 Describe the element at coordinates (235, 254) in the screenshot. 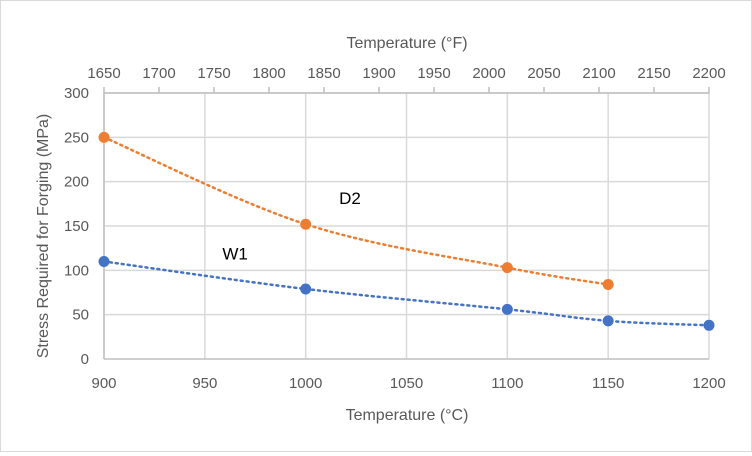

I see `series-label-w1: W1` at that location.